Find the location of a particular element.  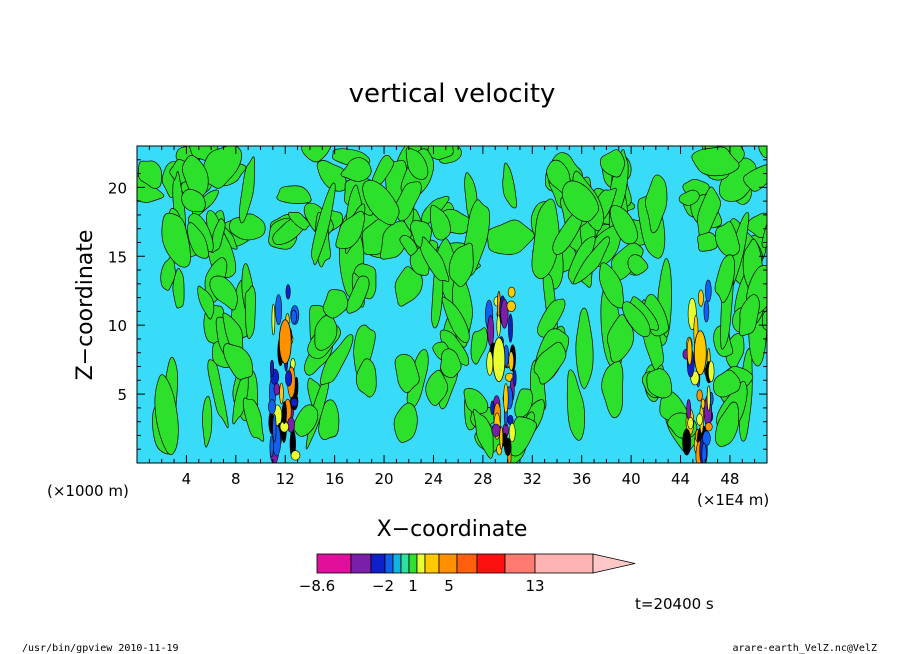

x-tick-label: 32 is located at coordinates (532, 479).